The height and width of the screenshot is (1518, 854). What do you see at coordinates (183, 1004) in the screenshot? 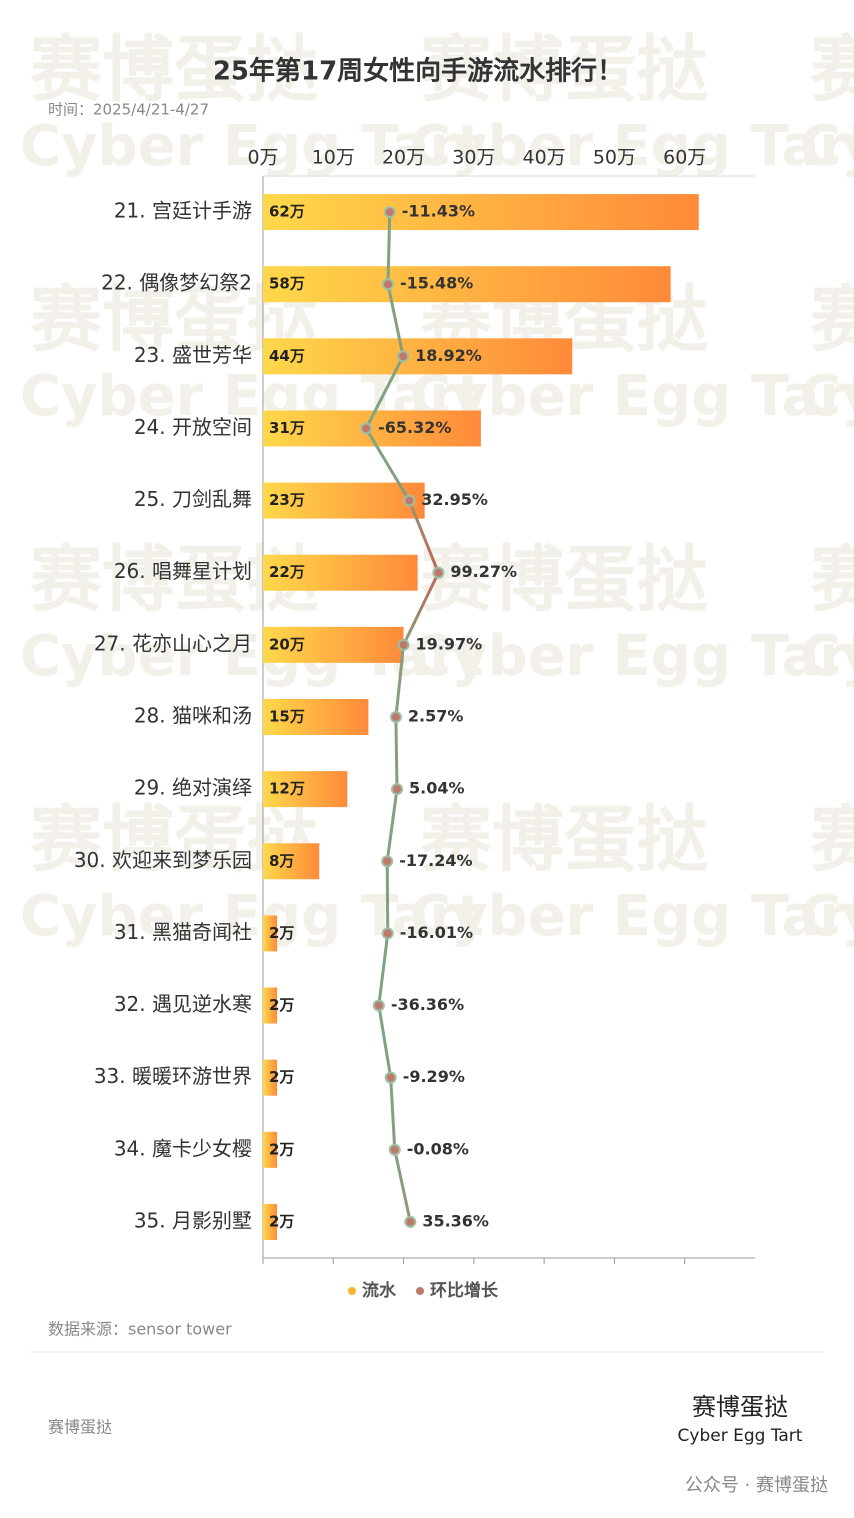
I see `y-tick-label: 32. 遇见逆水寒` at bounding box center [183, 1004].